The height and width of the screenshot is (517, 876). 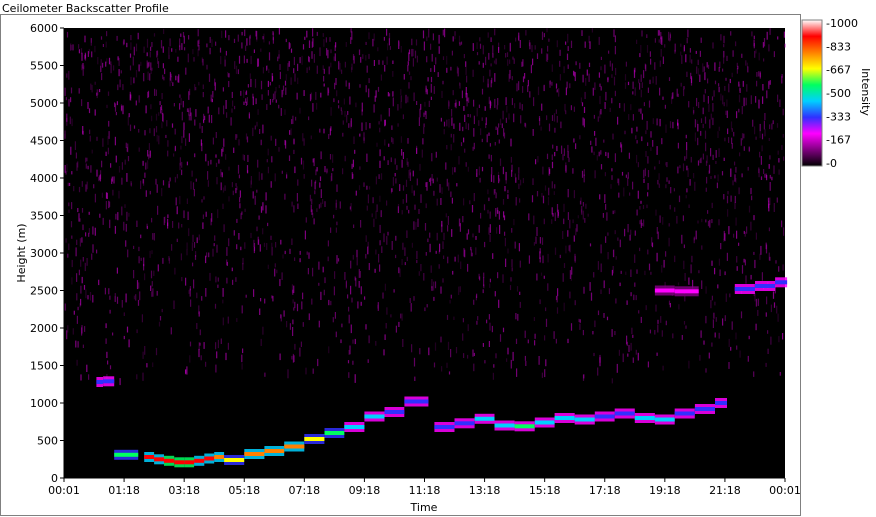 What do you see at coordinates (254, 454) in the screenshot?
I see `layer-core` at bounding box center [254, 454].